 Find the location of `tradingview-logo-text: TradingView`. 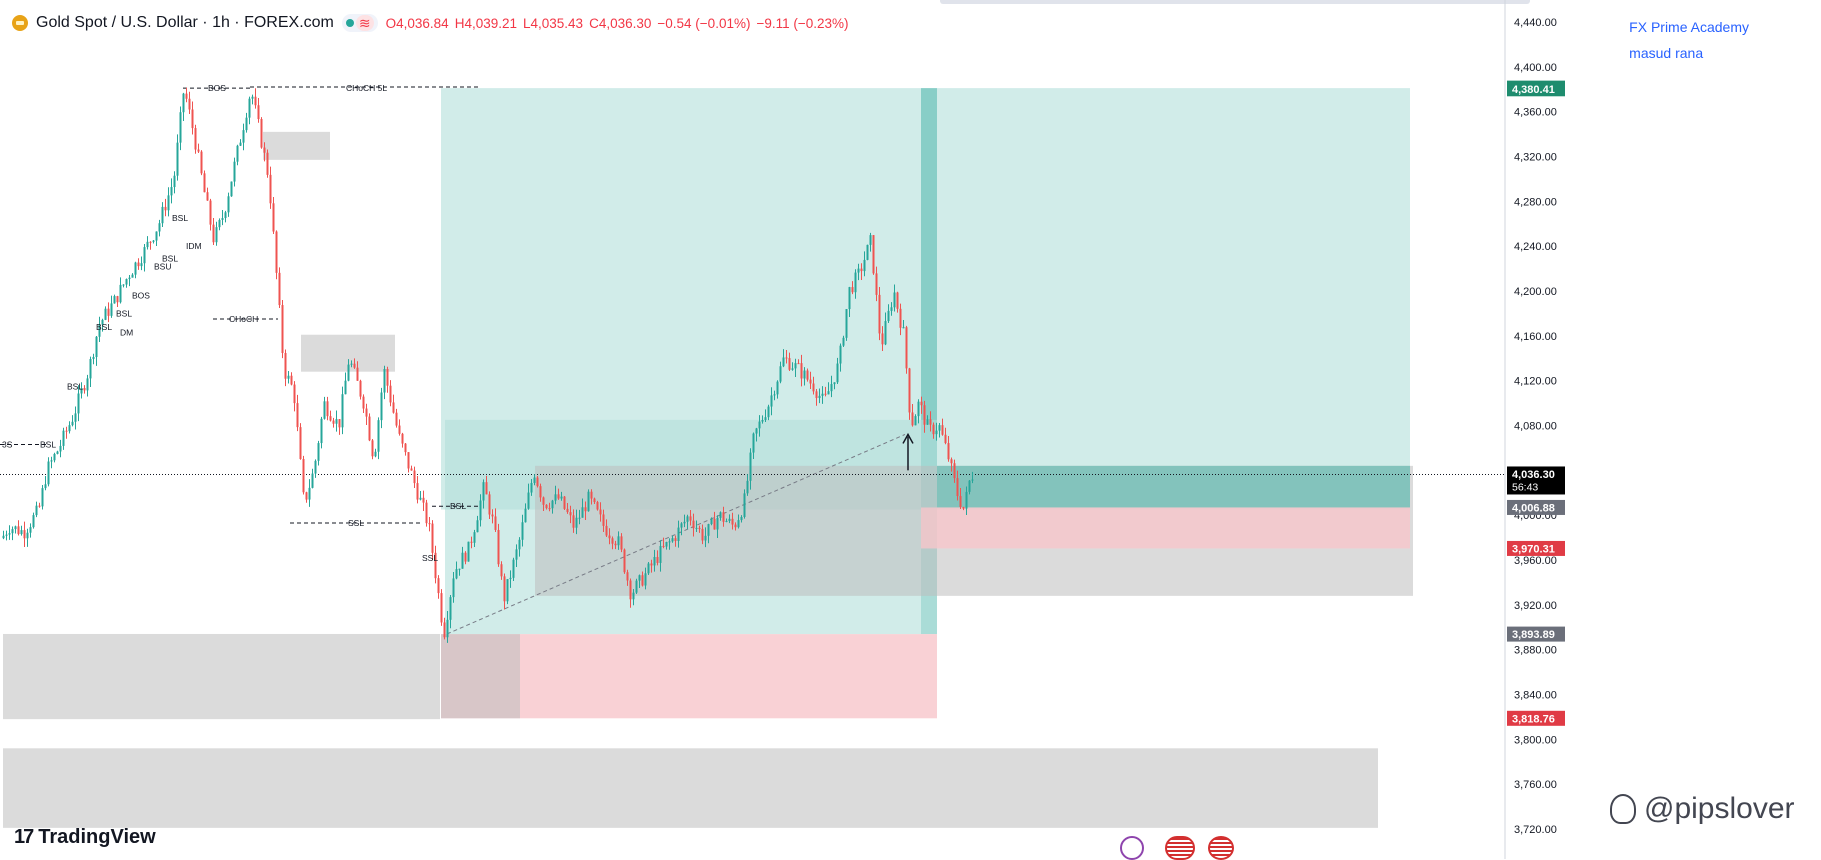

tradingview-logo-text: TradingView is located at coordinates (97, 837).